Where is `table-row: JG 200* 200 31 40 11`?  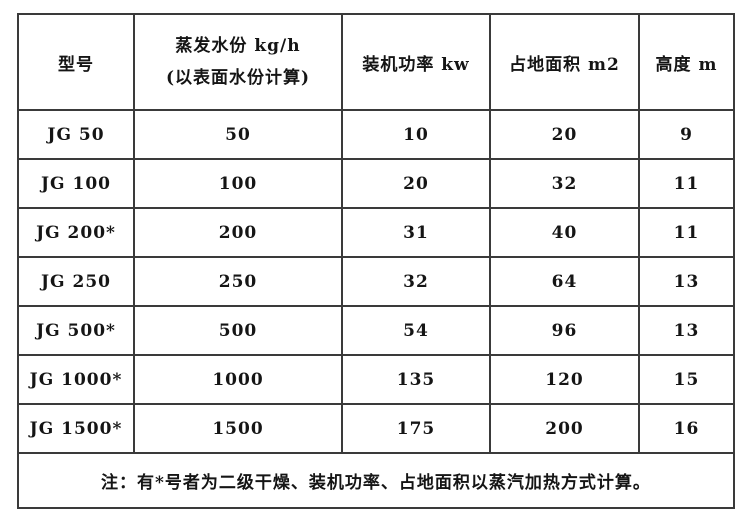
table-row: JG 200* 200 31 40 11 is located at coordinates (376, 232).